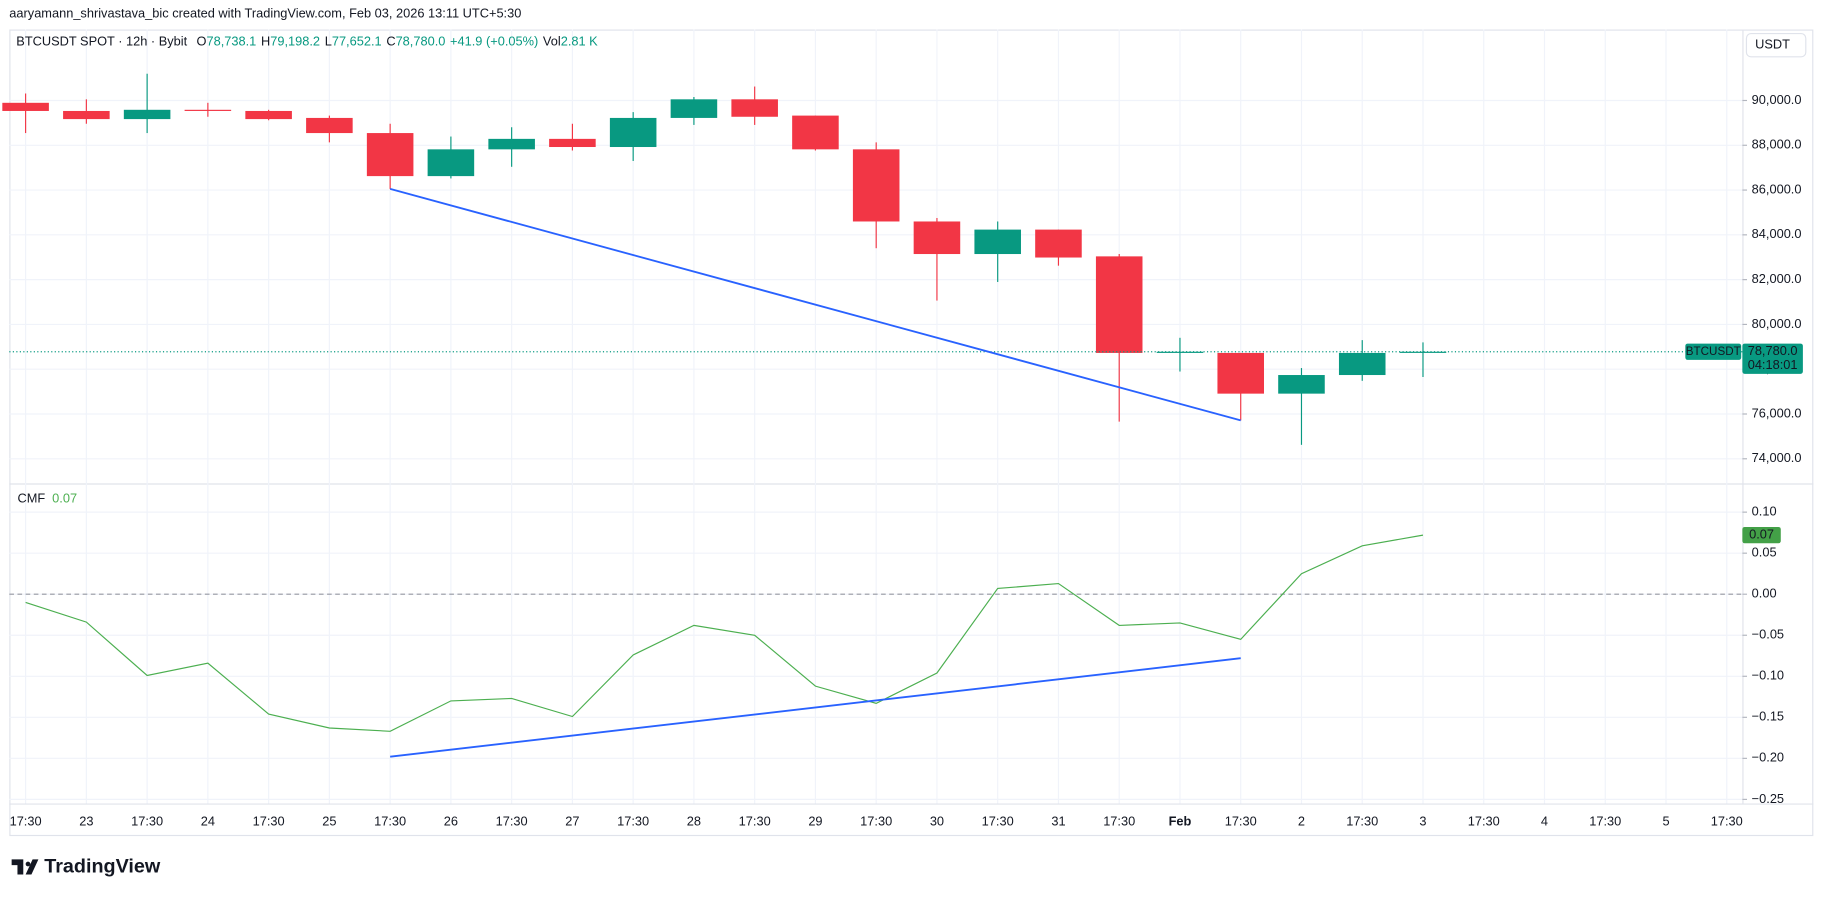 This screenshot has height=897, width=1825. What do you see at coordinates (208, 820) in the screenshot?
I see `x-tick-label: 24` at bounding box center [208, 820].